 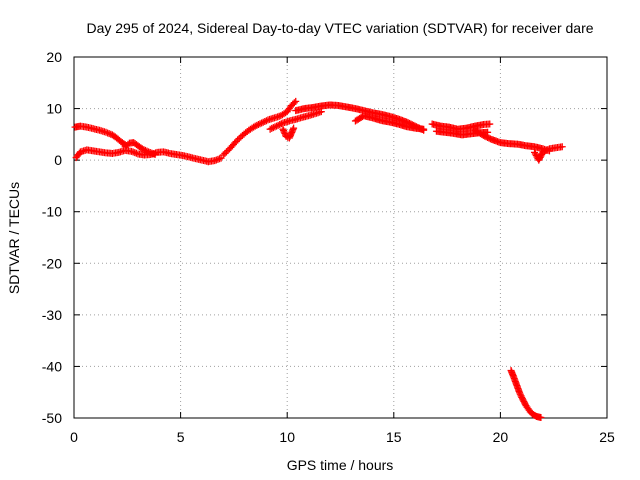 What do you see at coordinates (52, 315) in the screenshot?
I see `y-tick-label: -30` at bounding box center [52, 315].